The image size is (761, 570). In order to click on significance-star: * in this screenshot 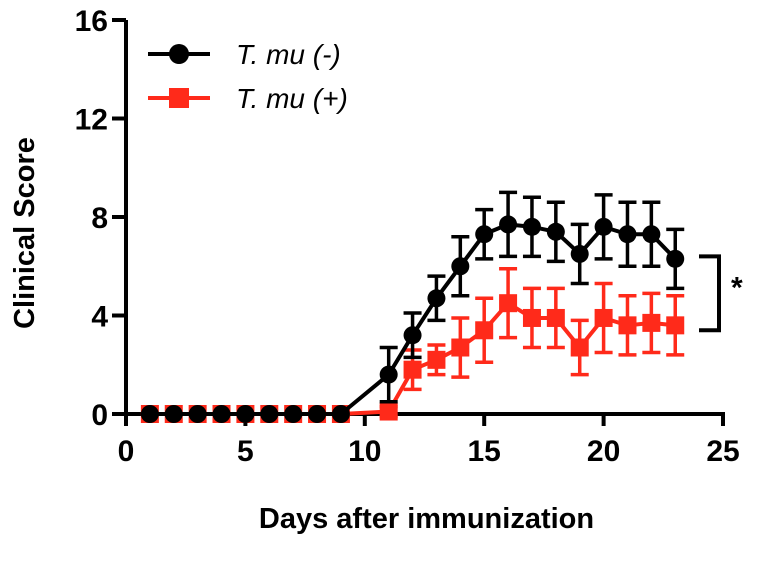, I will do `click(737, 287)`.